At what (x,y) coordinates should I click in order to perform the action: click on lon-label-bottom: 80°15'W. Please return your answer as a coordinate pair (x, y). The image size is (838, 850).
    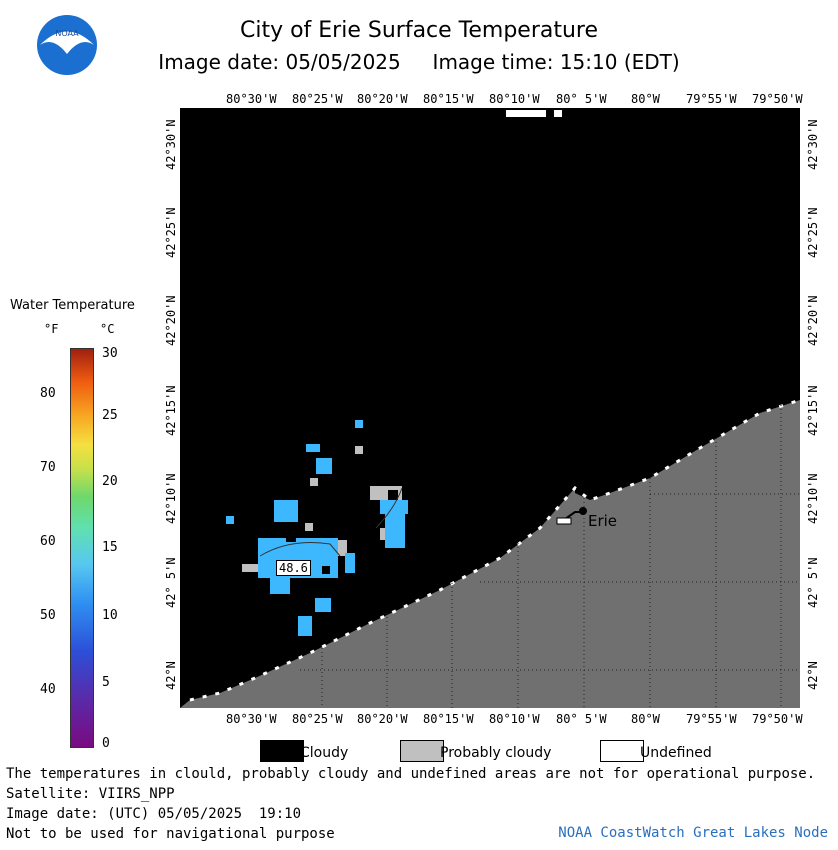
    Looking at the image, I should click on (448, 719).